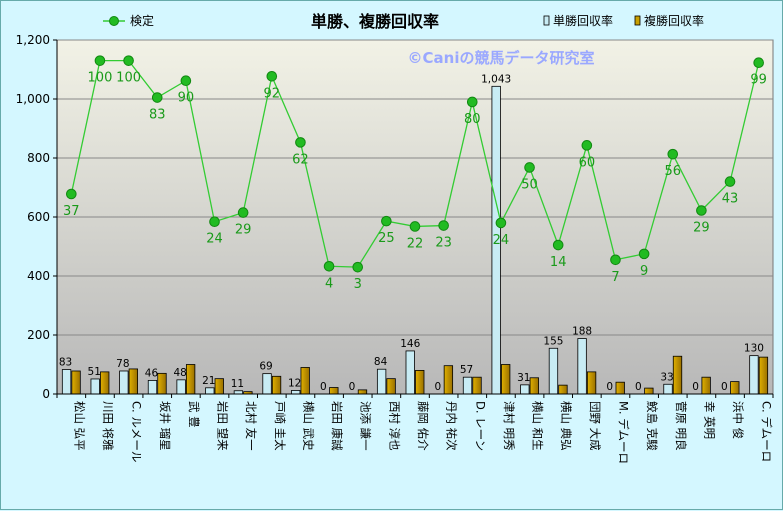  What do you see at coordinates (546, 20) in the screenshot?
I see `legend-bar1-swatch` at bounding box center [546, 20].